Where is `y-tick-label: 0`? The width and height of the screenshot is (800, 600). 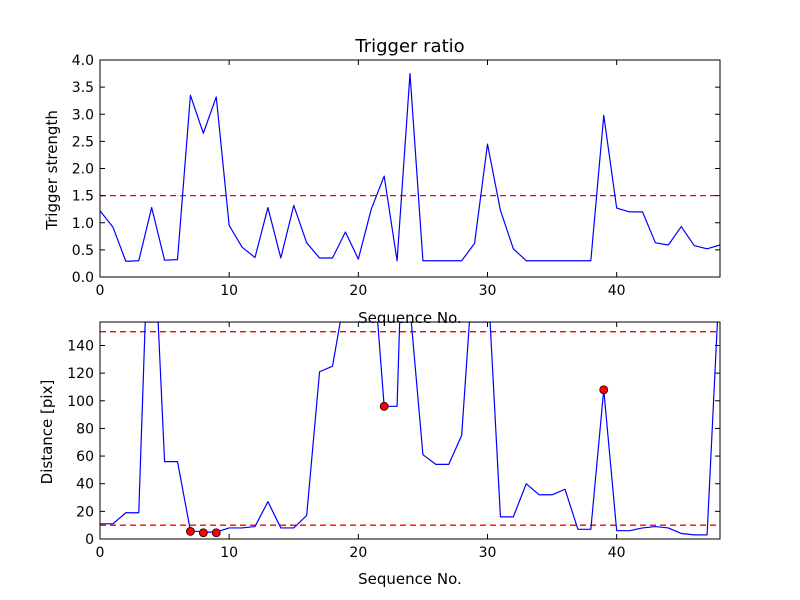
y-tick-label: 0 is located at coordinates (89, 540).